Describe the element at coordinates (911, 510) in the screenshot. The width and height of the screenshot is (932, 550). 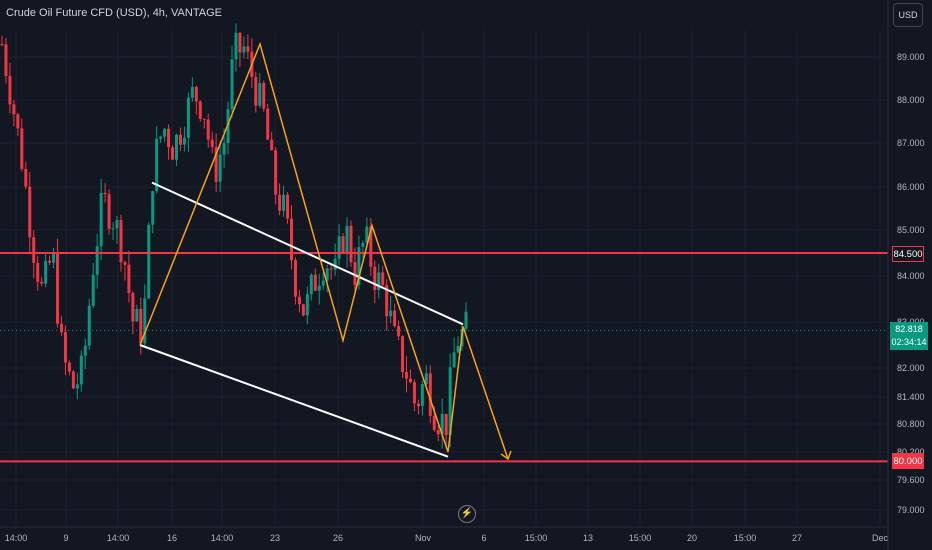
I see `y-tick-label: 79.000` at that location.